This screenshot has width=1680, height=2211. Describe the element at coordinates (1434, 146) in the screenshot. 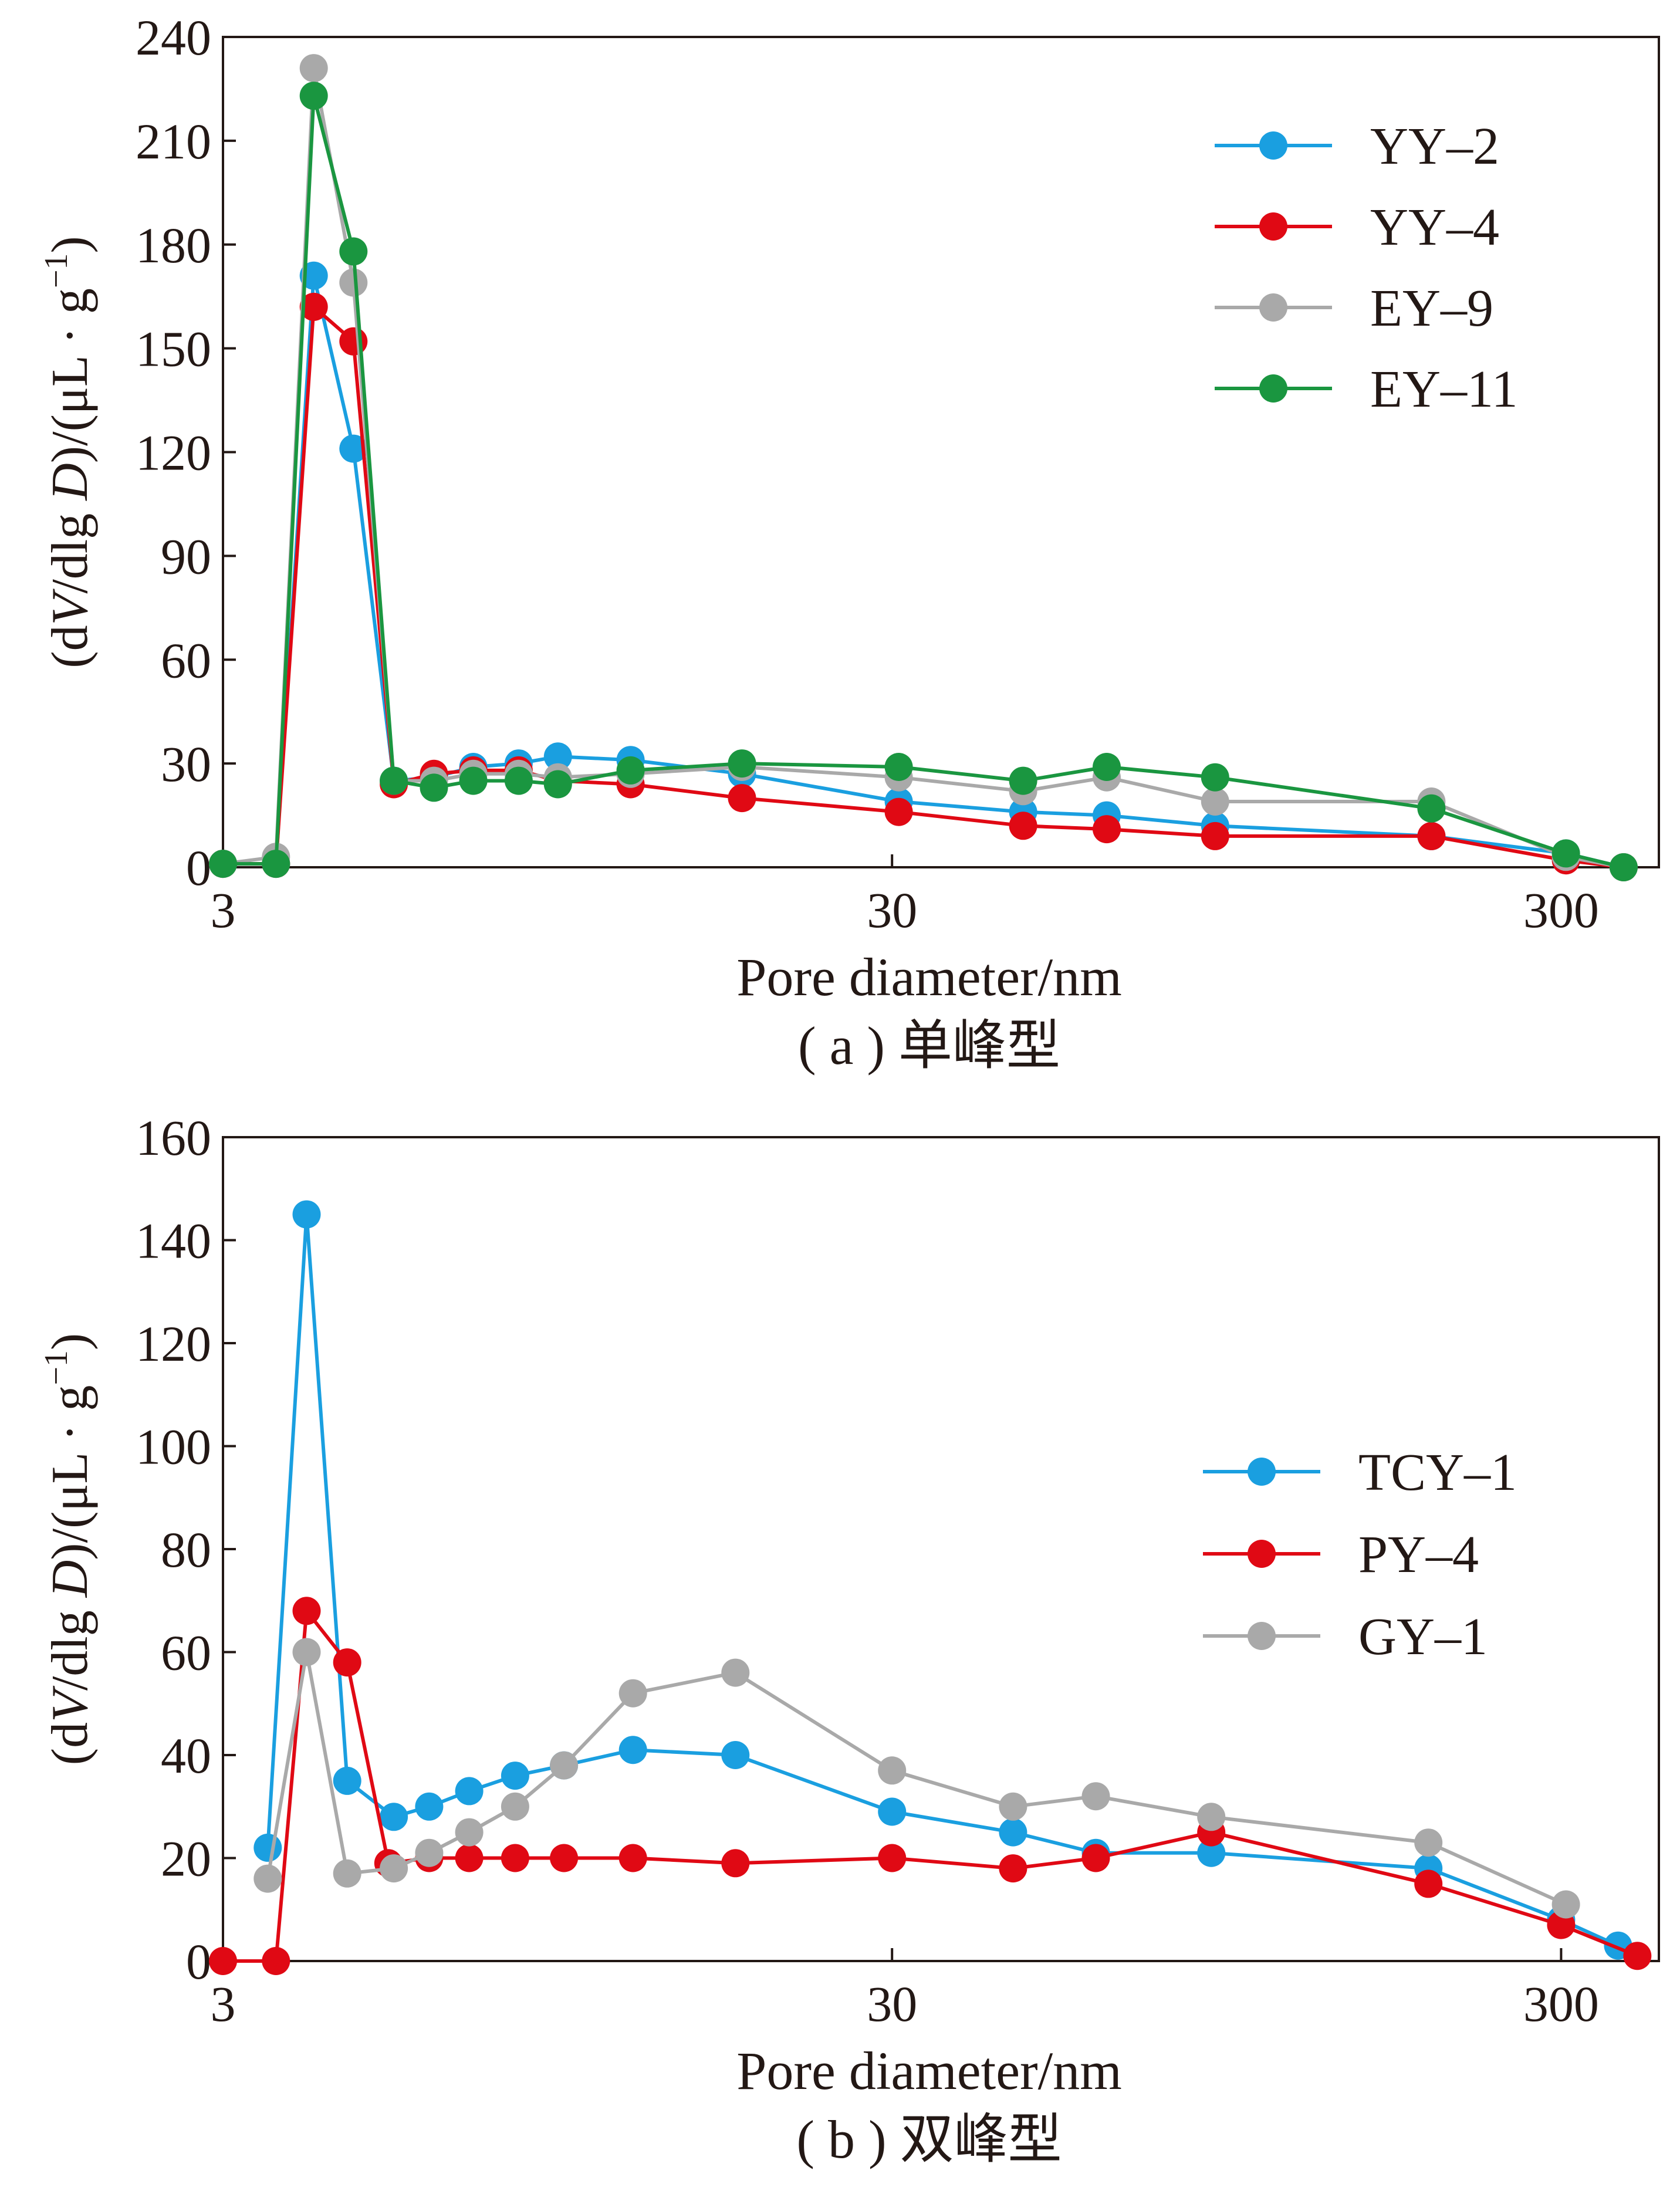

I see `legend-label-a-0: YY–2` at that location.